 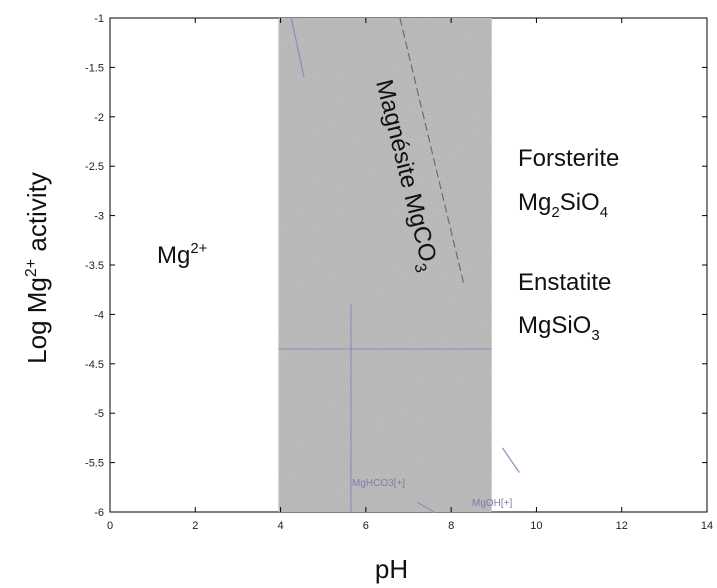 What do you see at coordinates (580, 202) in the screenshot?
I see `forsterite-formula-c: SiO` at bounding box center [580, 202].